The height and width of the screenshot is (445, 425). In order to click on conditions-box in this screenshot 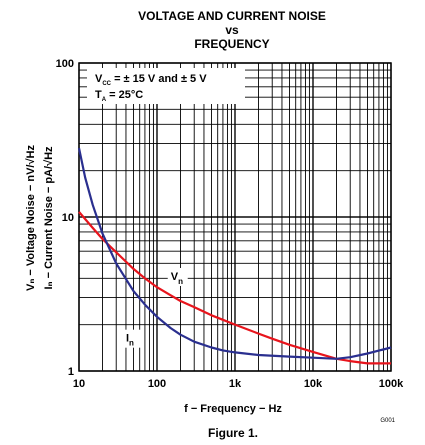, I will do `click(166, 86)`.